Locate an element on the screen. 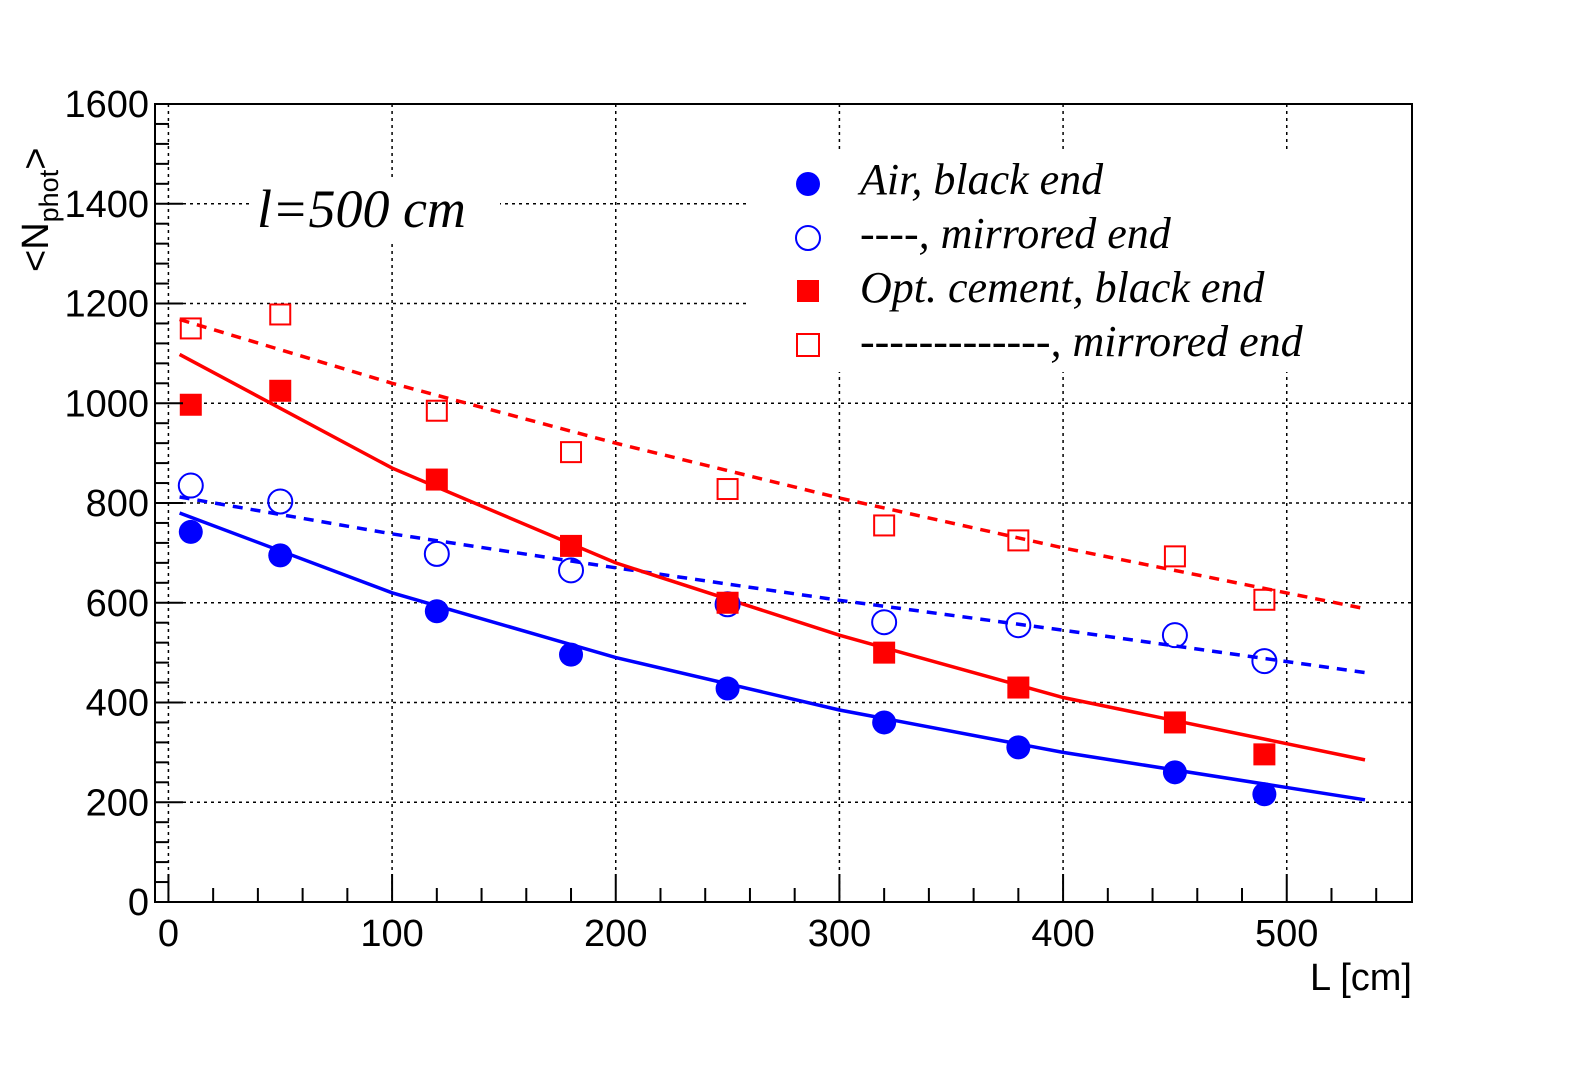 The height and width of the screenshot is (1067, 1575). y-tick-label-1000: 1000 is located at coordinates (106, 404).